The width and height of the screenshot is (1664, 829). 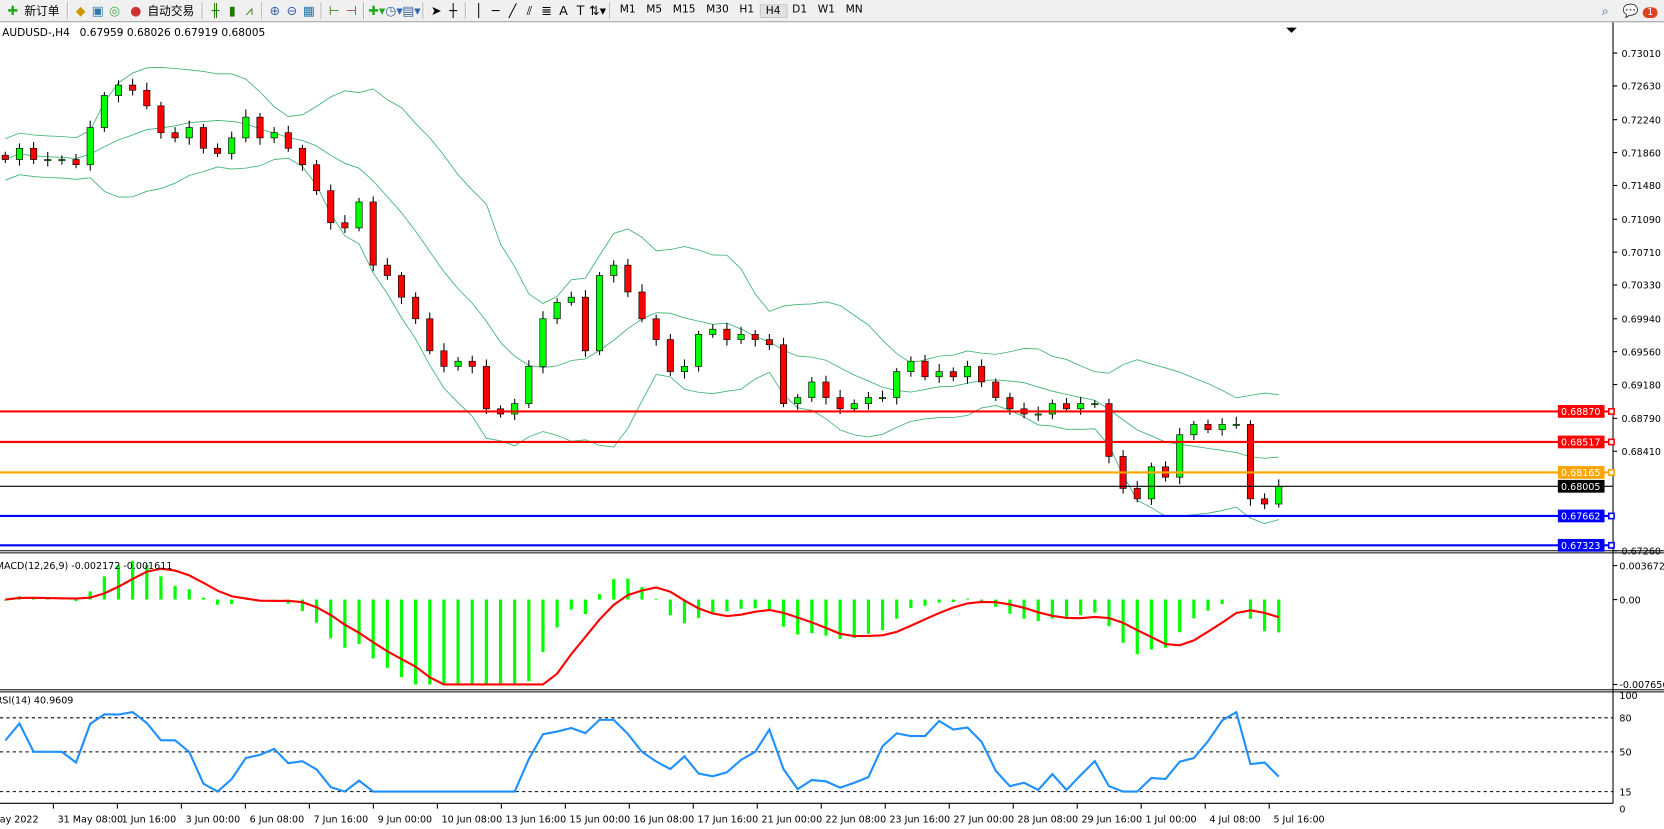 What do you see at coordinates (684, 9) in the screenshot?
I see `timeframe-m15: M15` at bounding box center [684, 9].